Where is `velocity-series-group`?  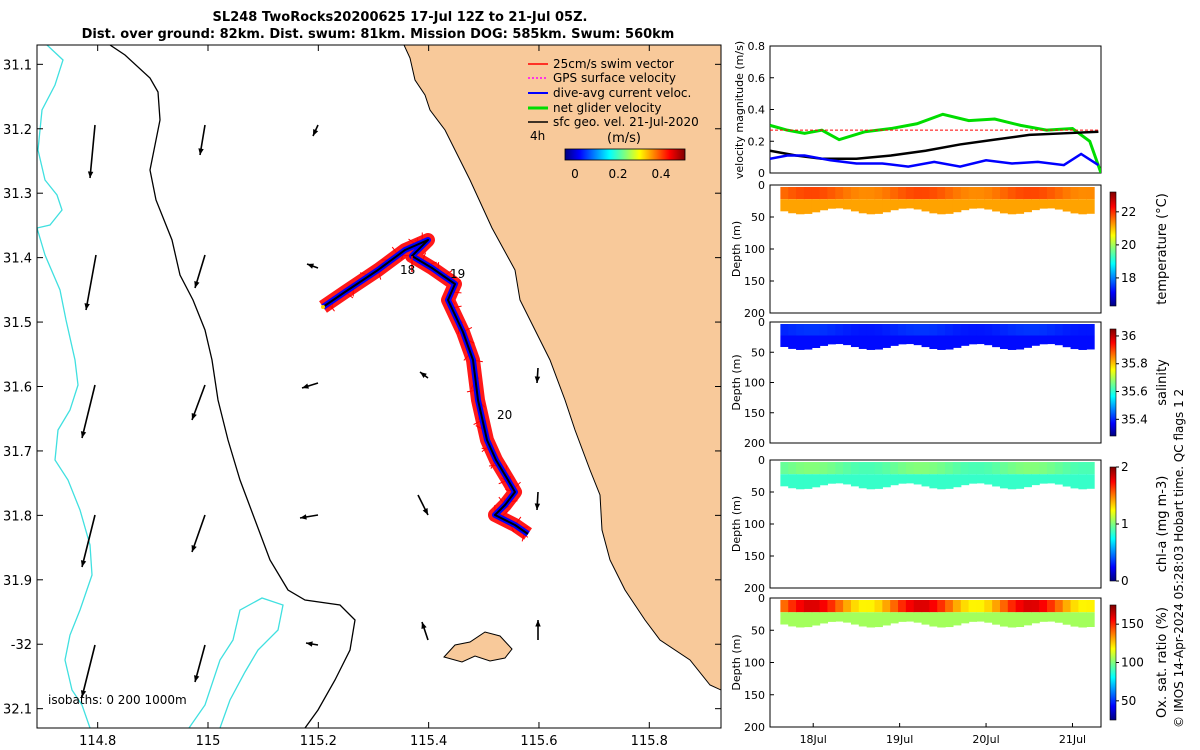
velocity-series-group is located at coordinates (935, 142).